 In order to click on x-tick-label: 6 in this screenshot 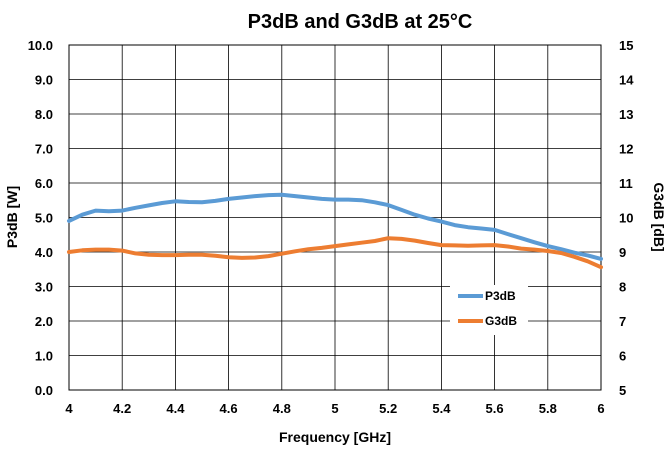, I will do `click(600, 408)`.